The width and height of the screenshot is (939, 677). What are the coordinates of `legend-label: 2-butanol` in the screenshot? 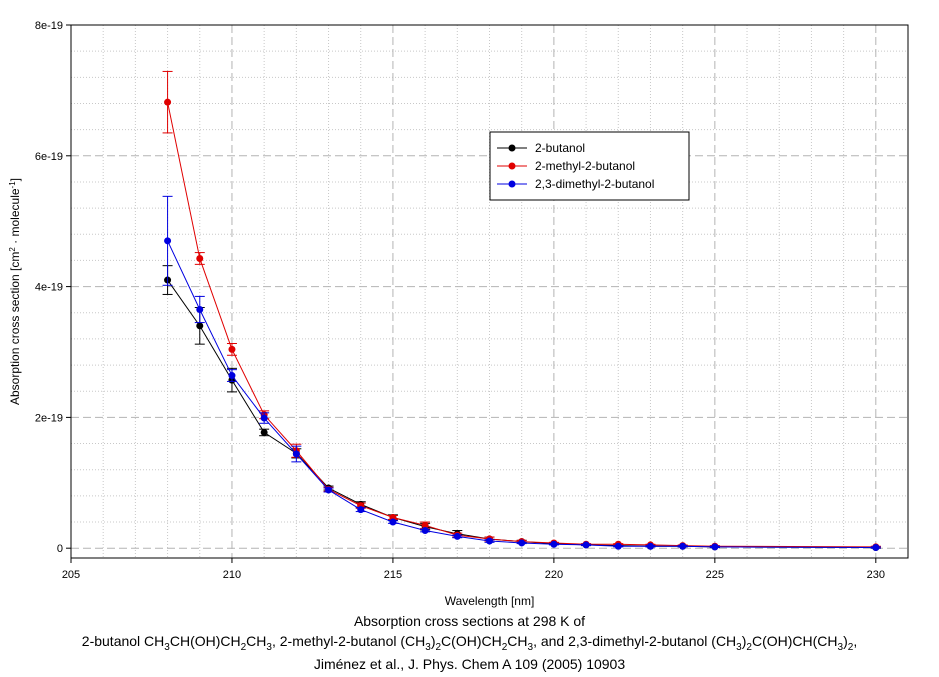 It's located at (560, 148).